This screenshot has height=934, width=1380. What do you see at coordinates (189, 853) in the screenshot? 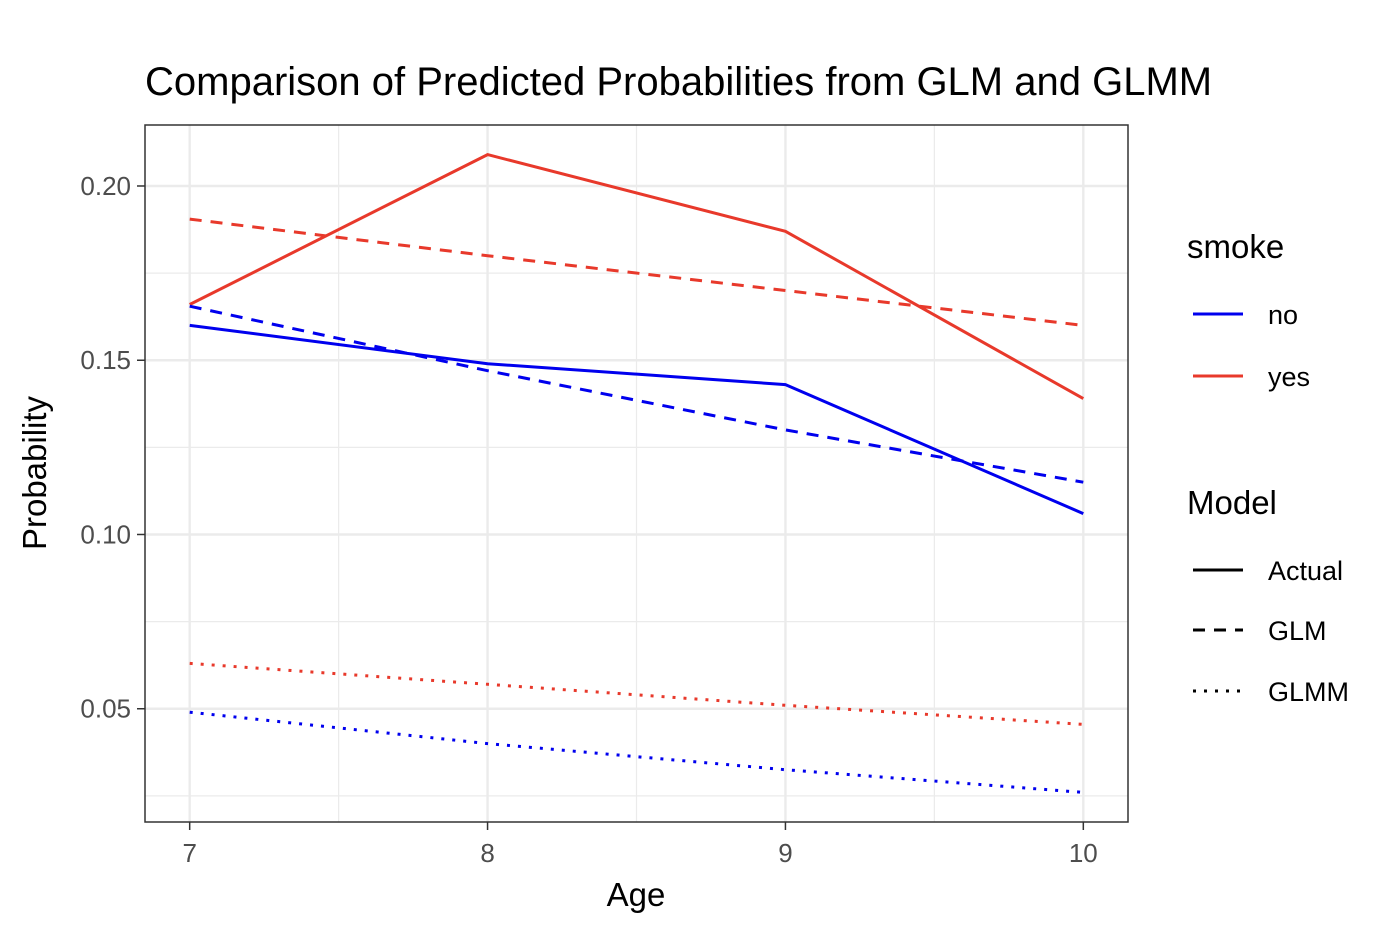
I see `x-tick-label: 7` at bounding box center [189, 853].